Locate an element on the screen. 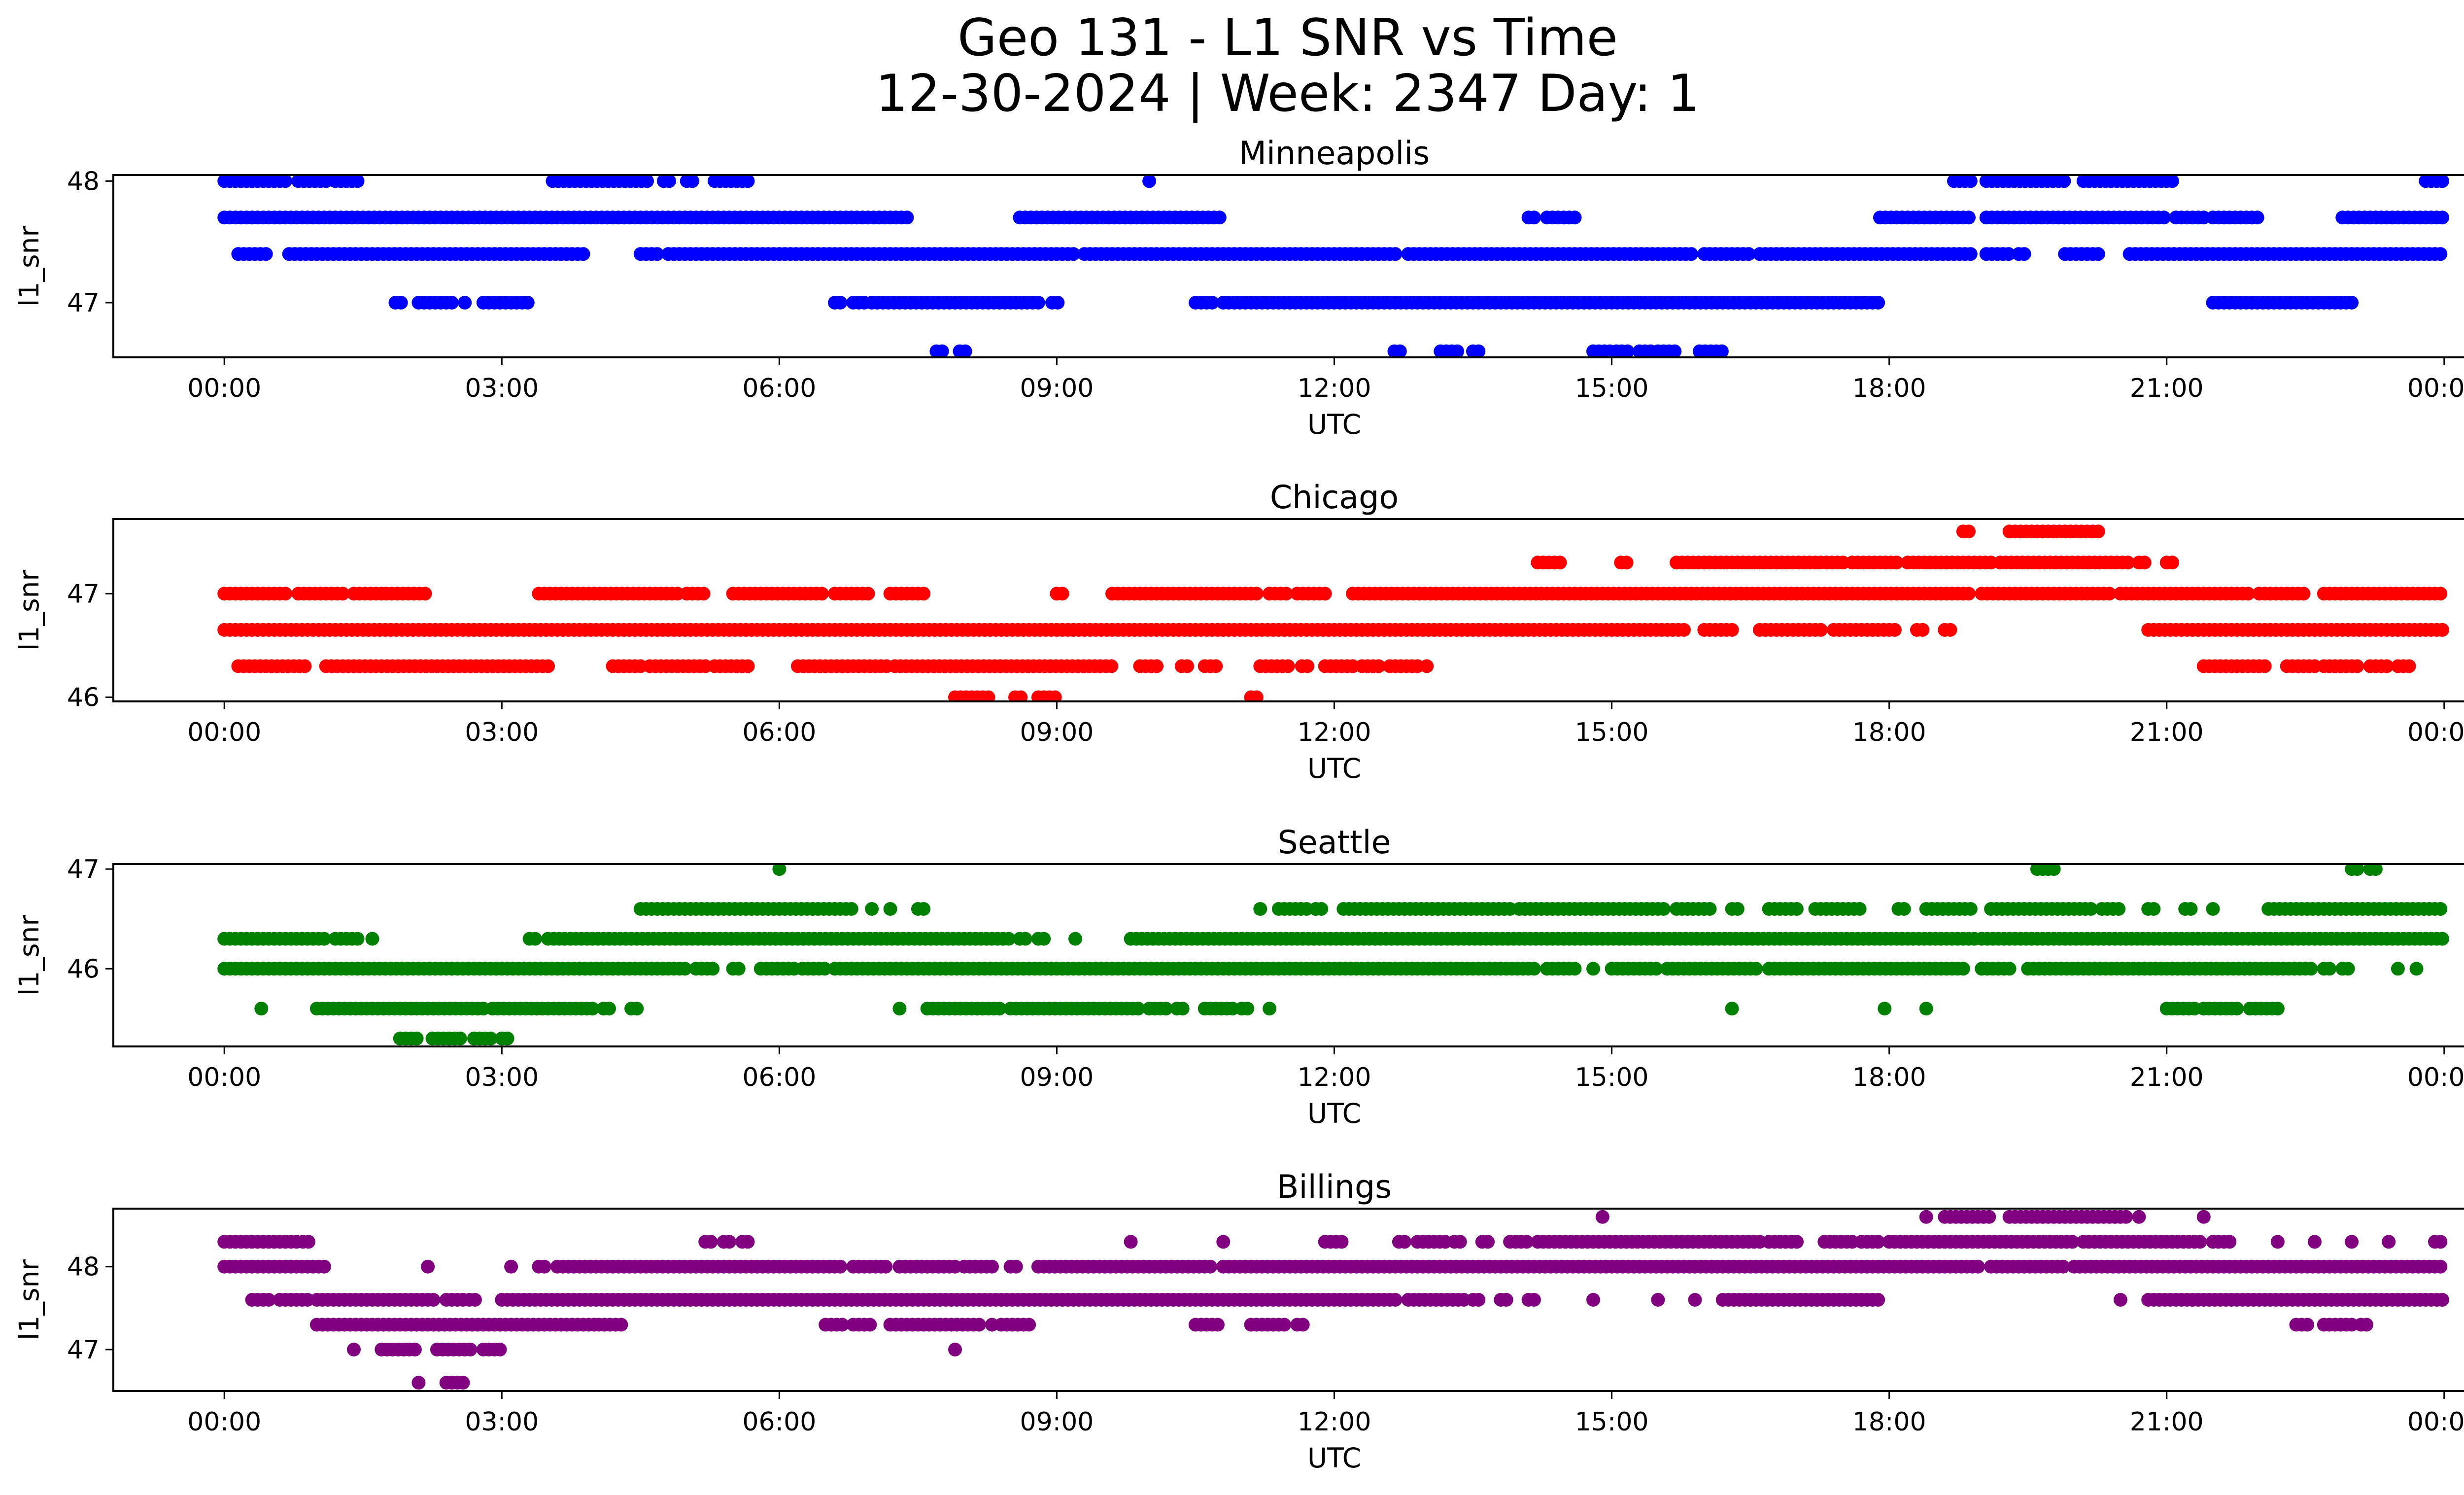  panel-title: Billings is located at coordinates (1334, 1187).